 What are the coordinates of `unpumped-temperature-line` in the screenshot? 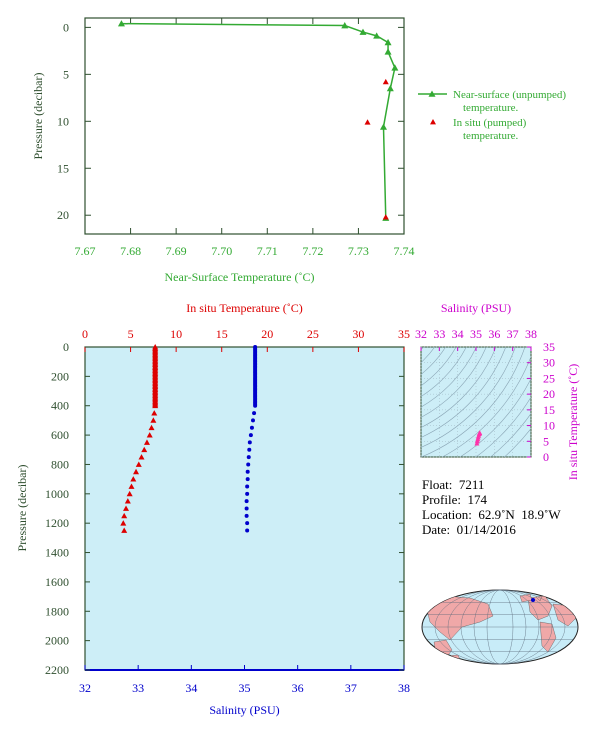 It's located at (258, 120).